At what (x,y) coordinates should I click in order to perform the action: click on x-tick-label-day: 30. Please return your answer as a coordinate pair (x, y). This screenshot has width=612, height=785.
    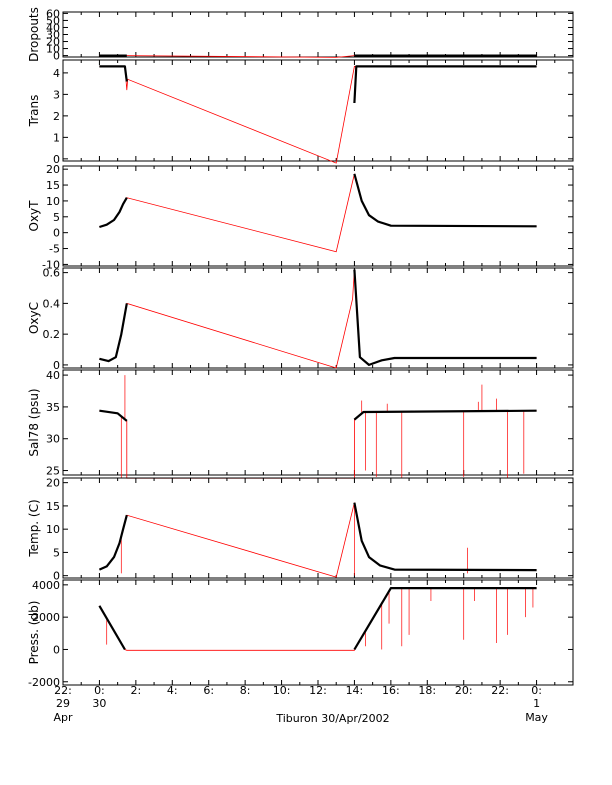
    Looking at the image, I should click on (99, 703).